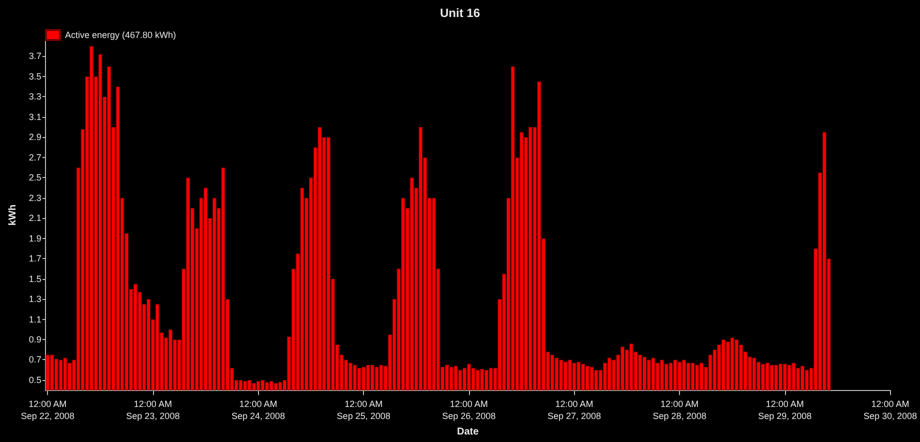  Describe the element at coordinates (35, 279) in the screenshot. I see `y-tick-label: 1.5` at that location.